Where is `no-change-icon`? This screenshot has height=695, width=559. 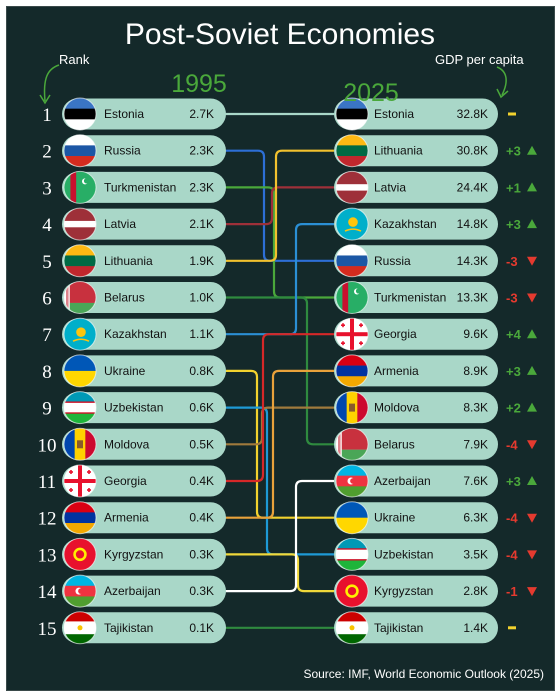 no-change-icon is located at coordinates (512, 114).